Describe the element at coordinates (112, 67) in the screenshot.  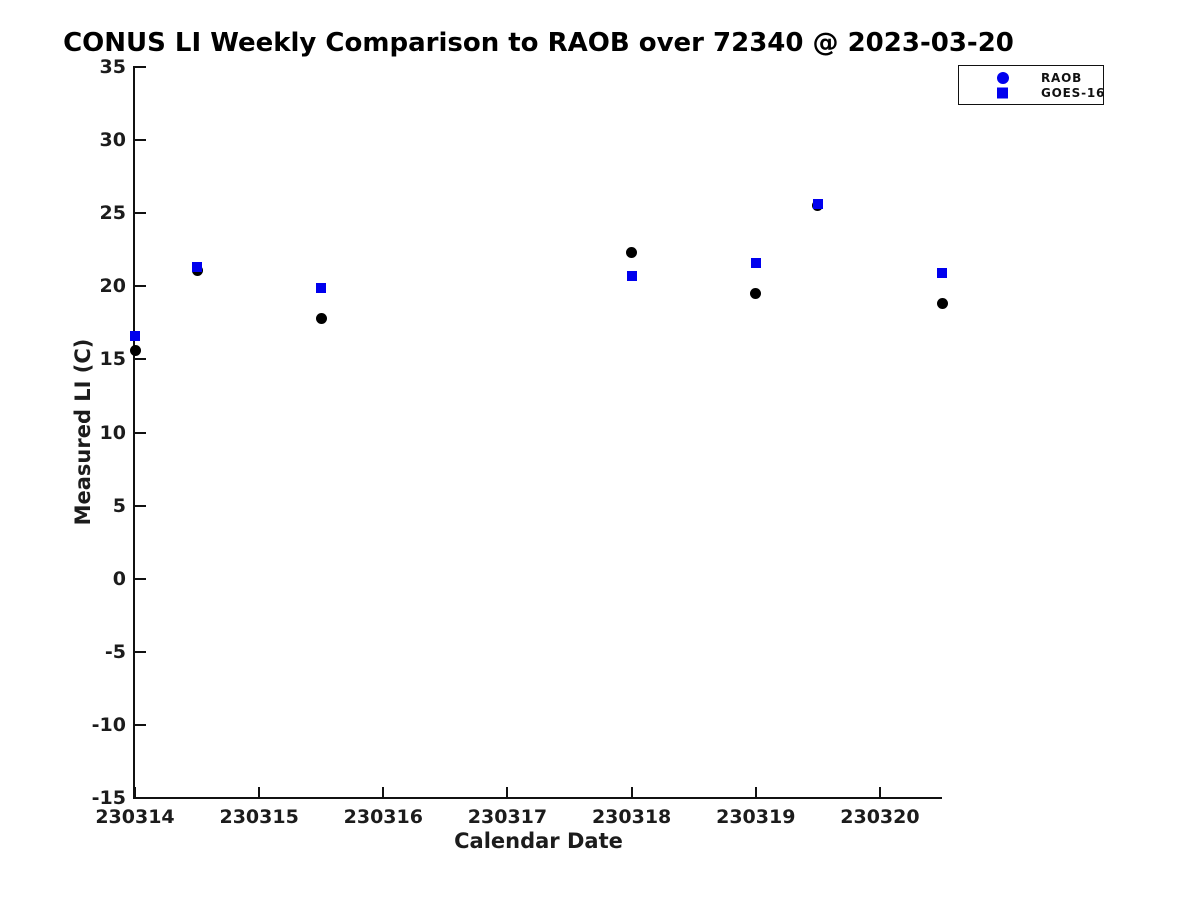
I see `y-tick-label: 35` at that location.